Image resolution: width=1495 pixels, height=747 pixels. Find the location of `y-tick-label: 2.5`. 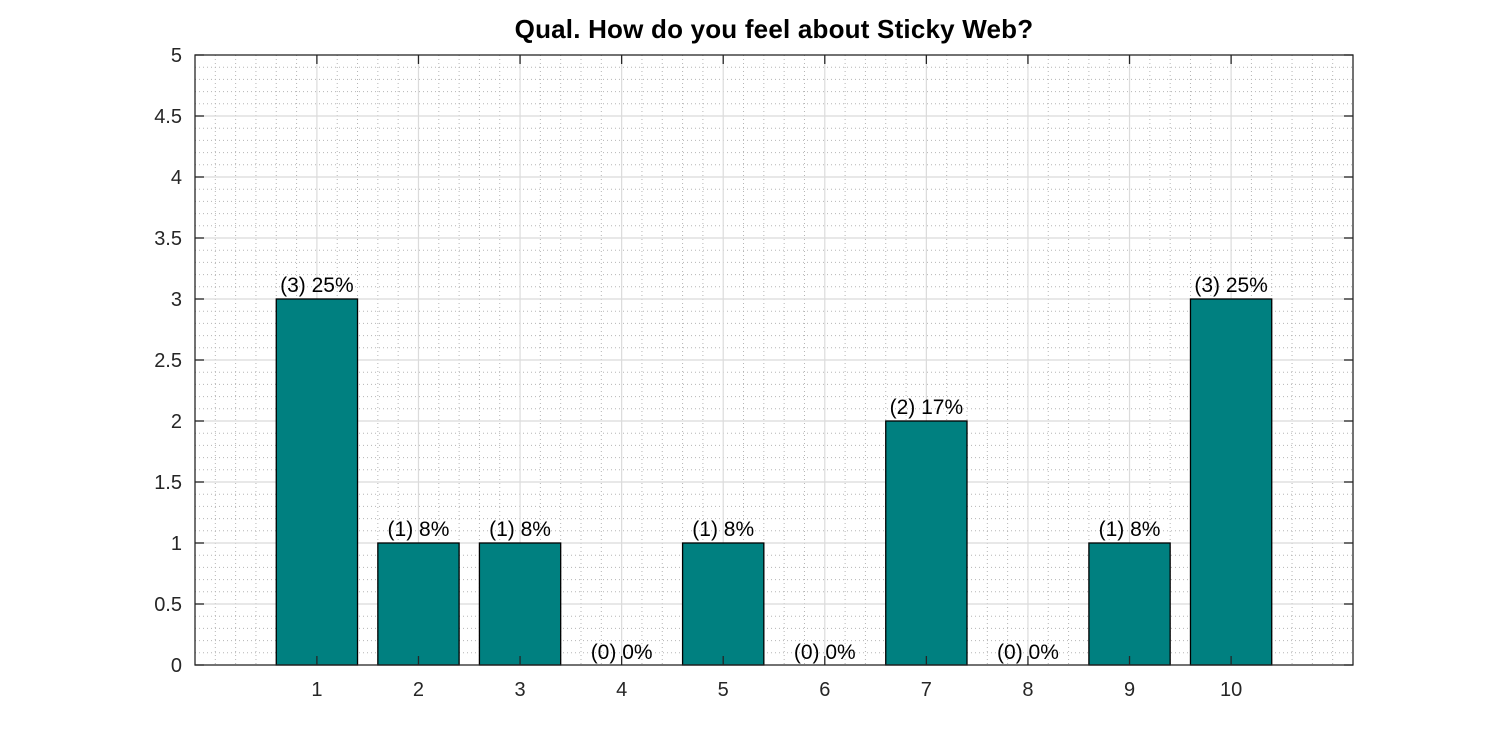

y-tick-label: 2.5 is located at coordinates (168, 361).